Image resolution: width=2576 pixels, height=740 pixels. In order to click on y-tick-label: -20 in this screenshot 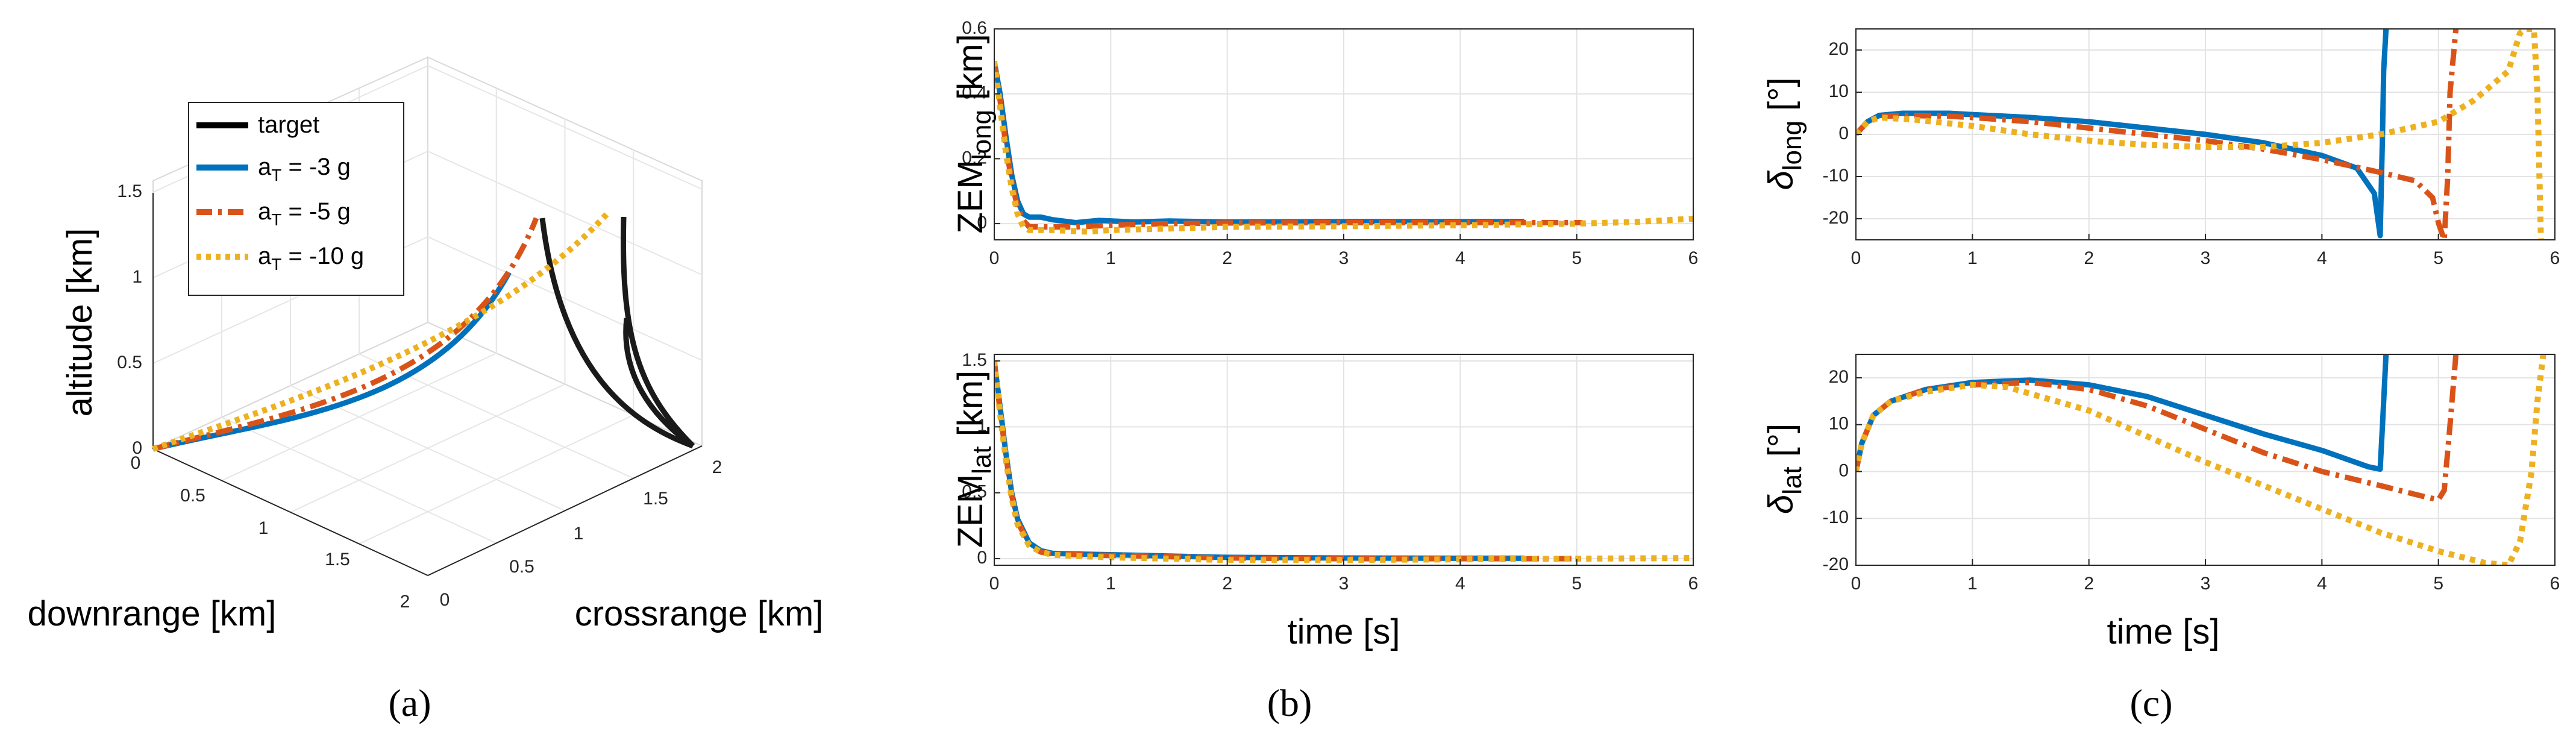, I will do `click(1836, 218)`.